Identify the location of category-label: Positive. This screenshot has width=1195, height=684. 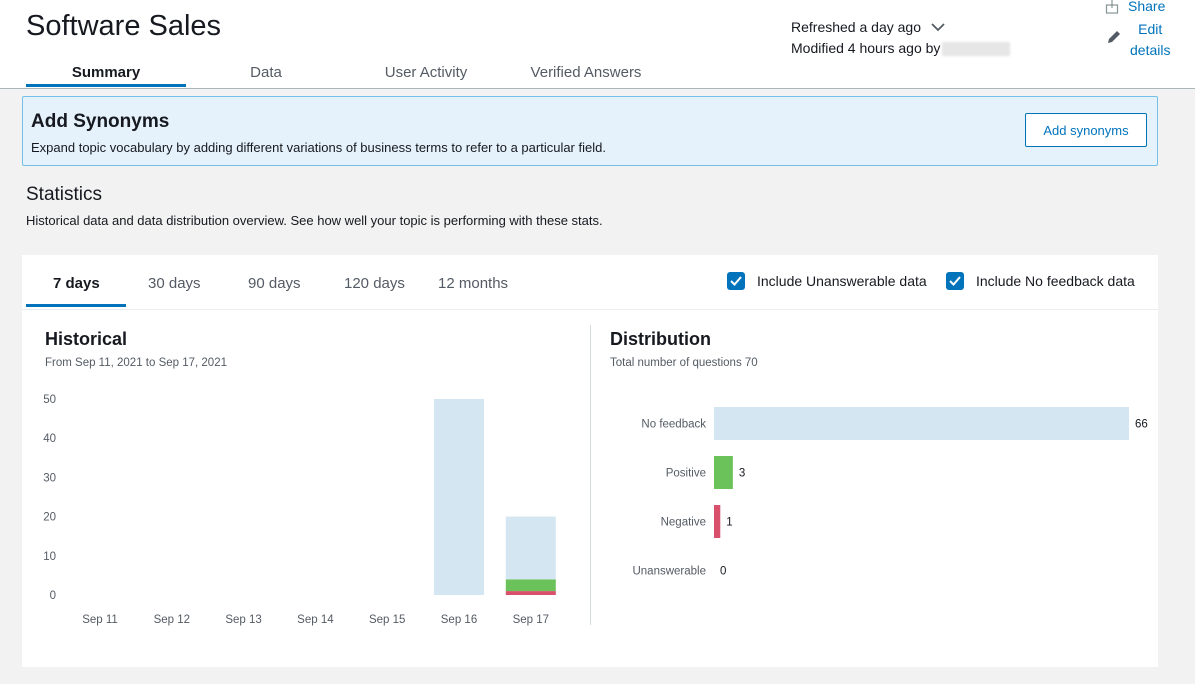
(686, 474).